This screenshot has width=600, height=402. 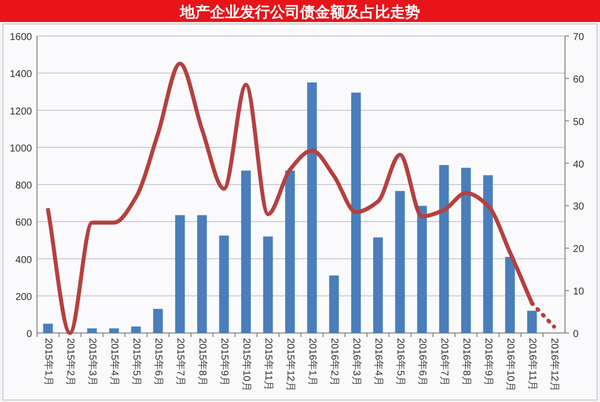 I want to click on x-tick-label: 2015年8月, so click(x=202, y=362).